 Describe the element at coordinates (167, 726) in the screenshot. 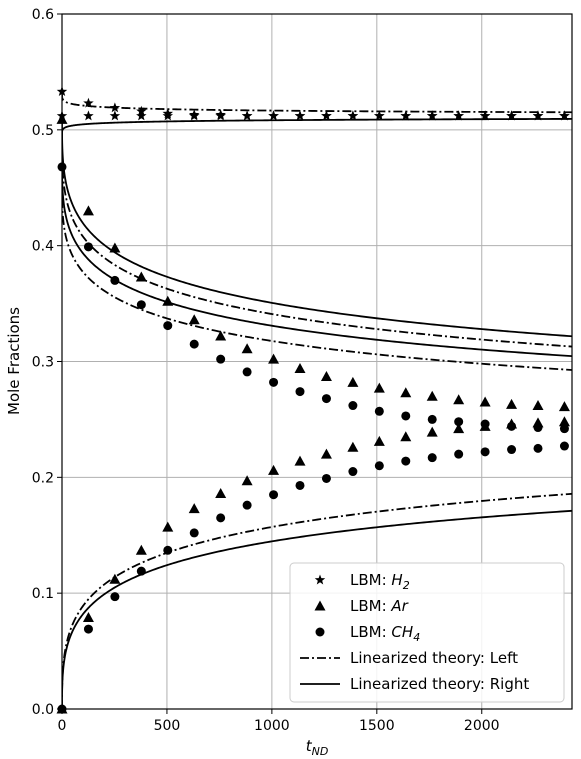

I see `x-tick-label: 500` at that location.